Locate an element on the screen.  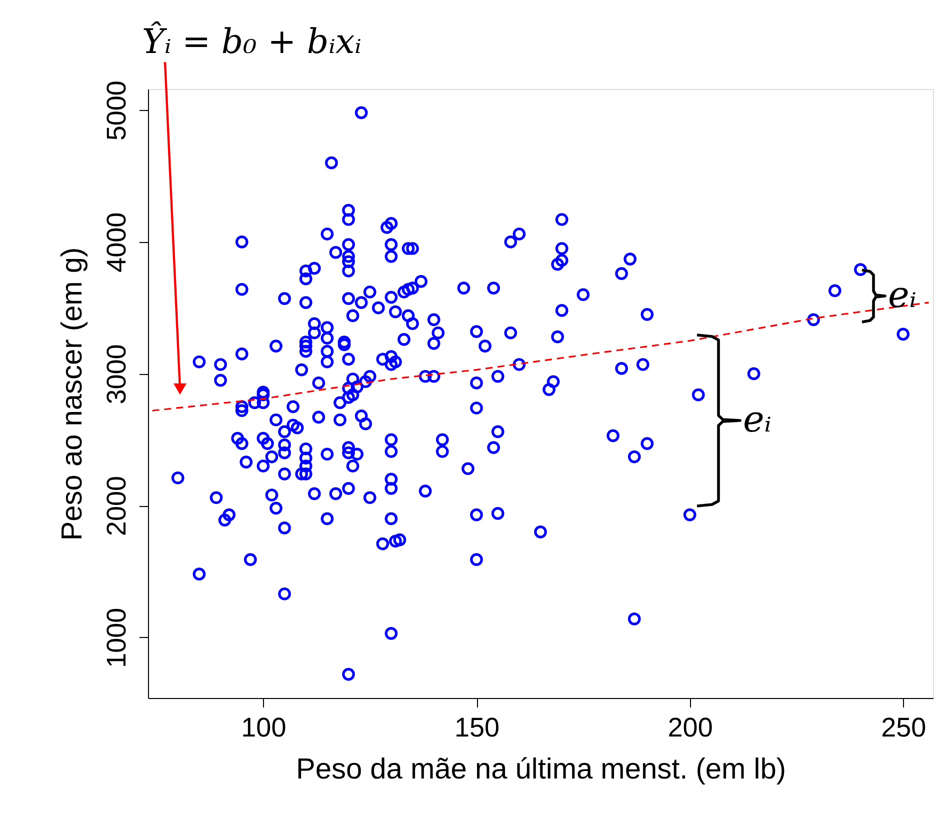
y-axis-title: Peso ao nascer (em g) is located at coordinates (72, 394).